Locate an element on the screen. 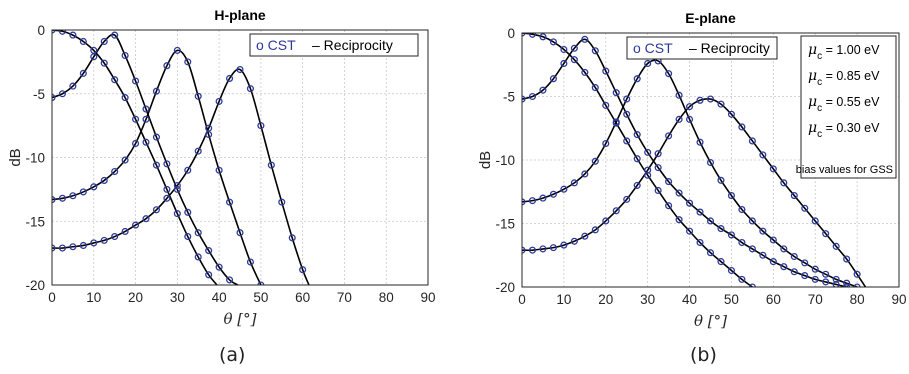 This screenshot has height=374, width=909. legend-box is located at coordinates (334, 45).